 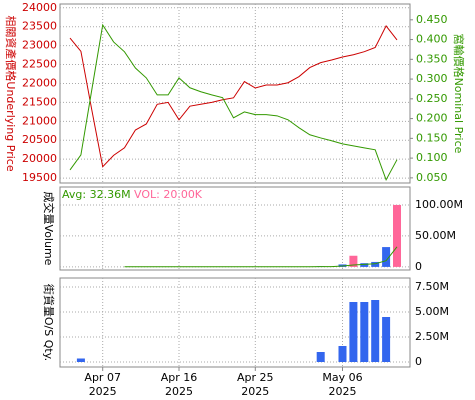 I want to click on y-tick-label: 21000, so click(x=39, y=120).